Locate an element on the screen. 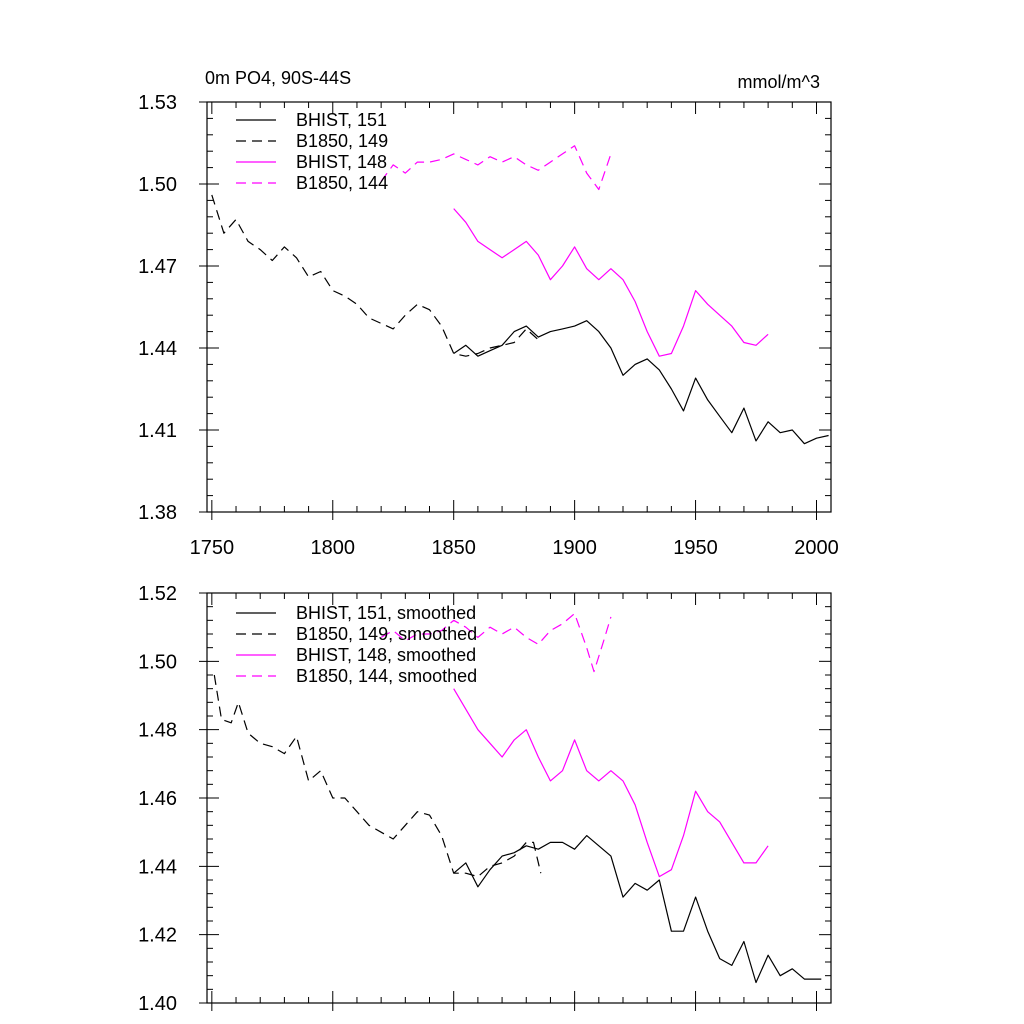 This screenshot has width=1024, height=1024. top-legend-label-bhist-148: BHIST, 148 is located at coordinates (341, 162).